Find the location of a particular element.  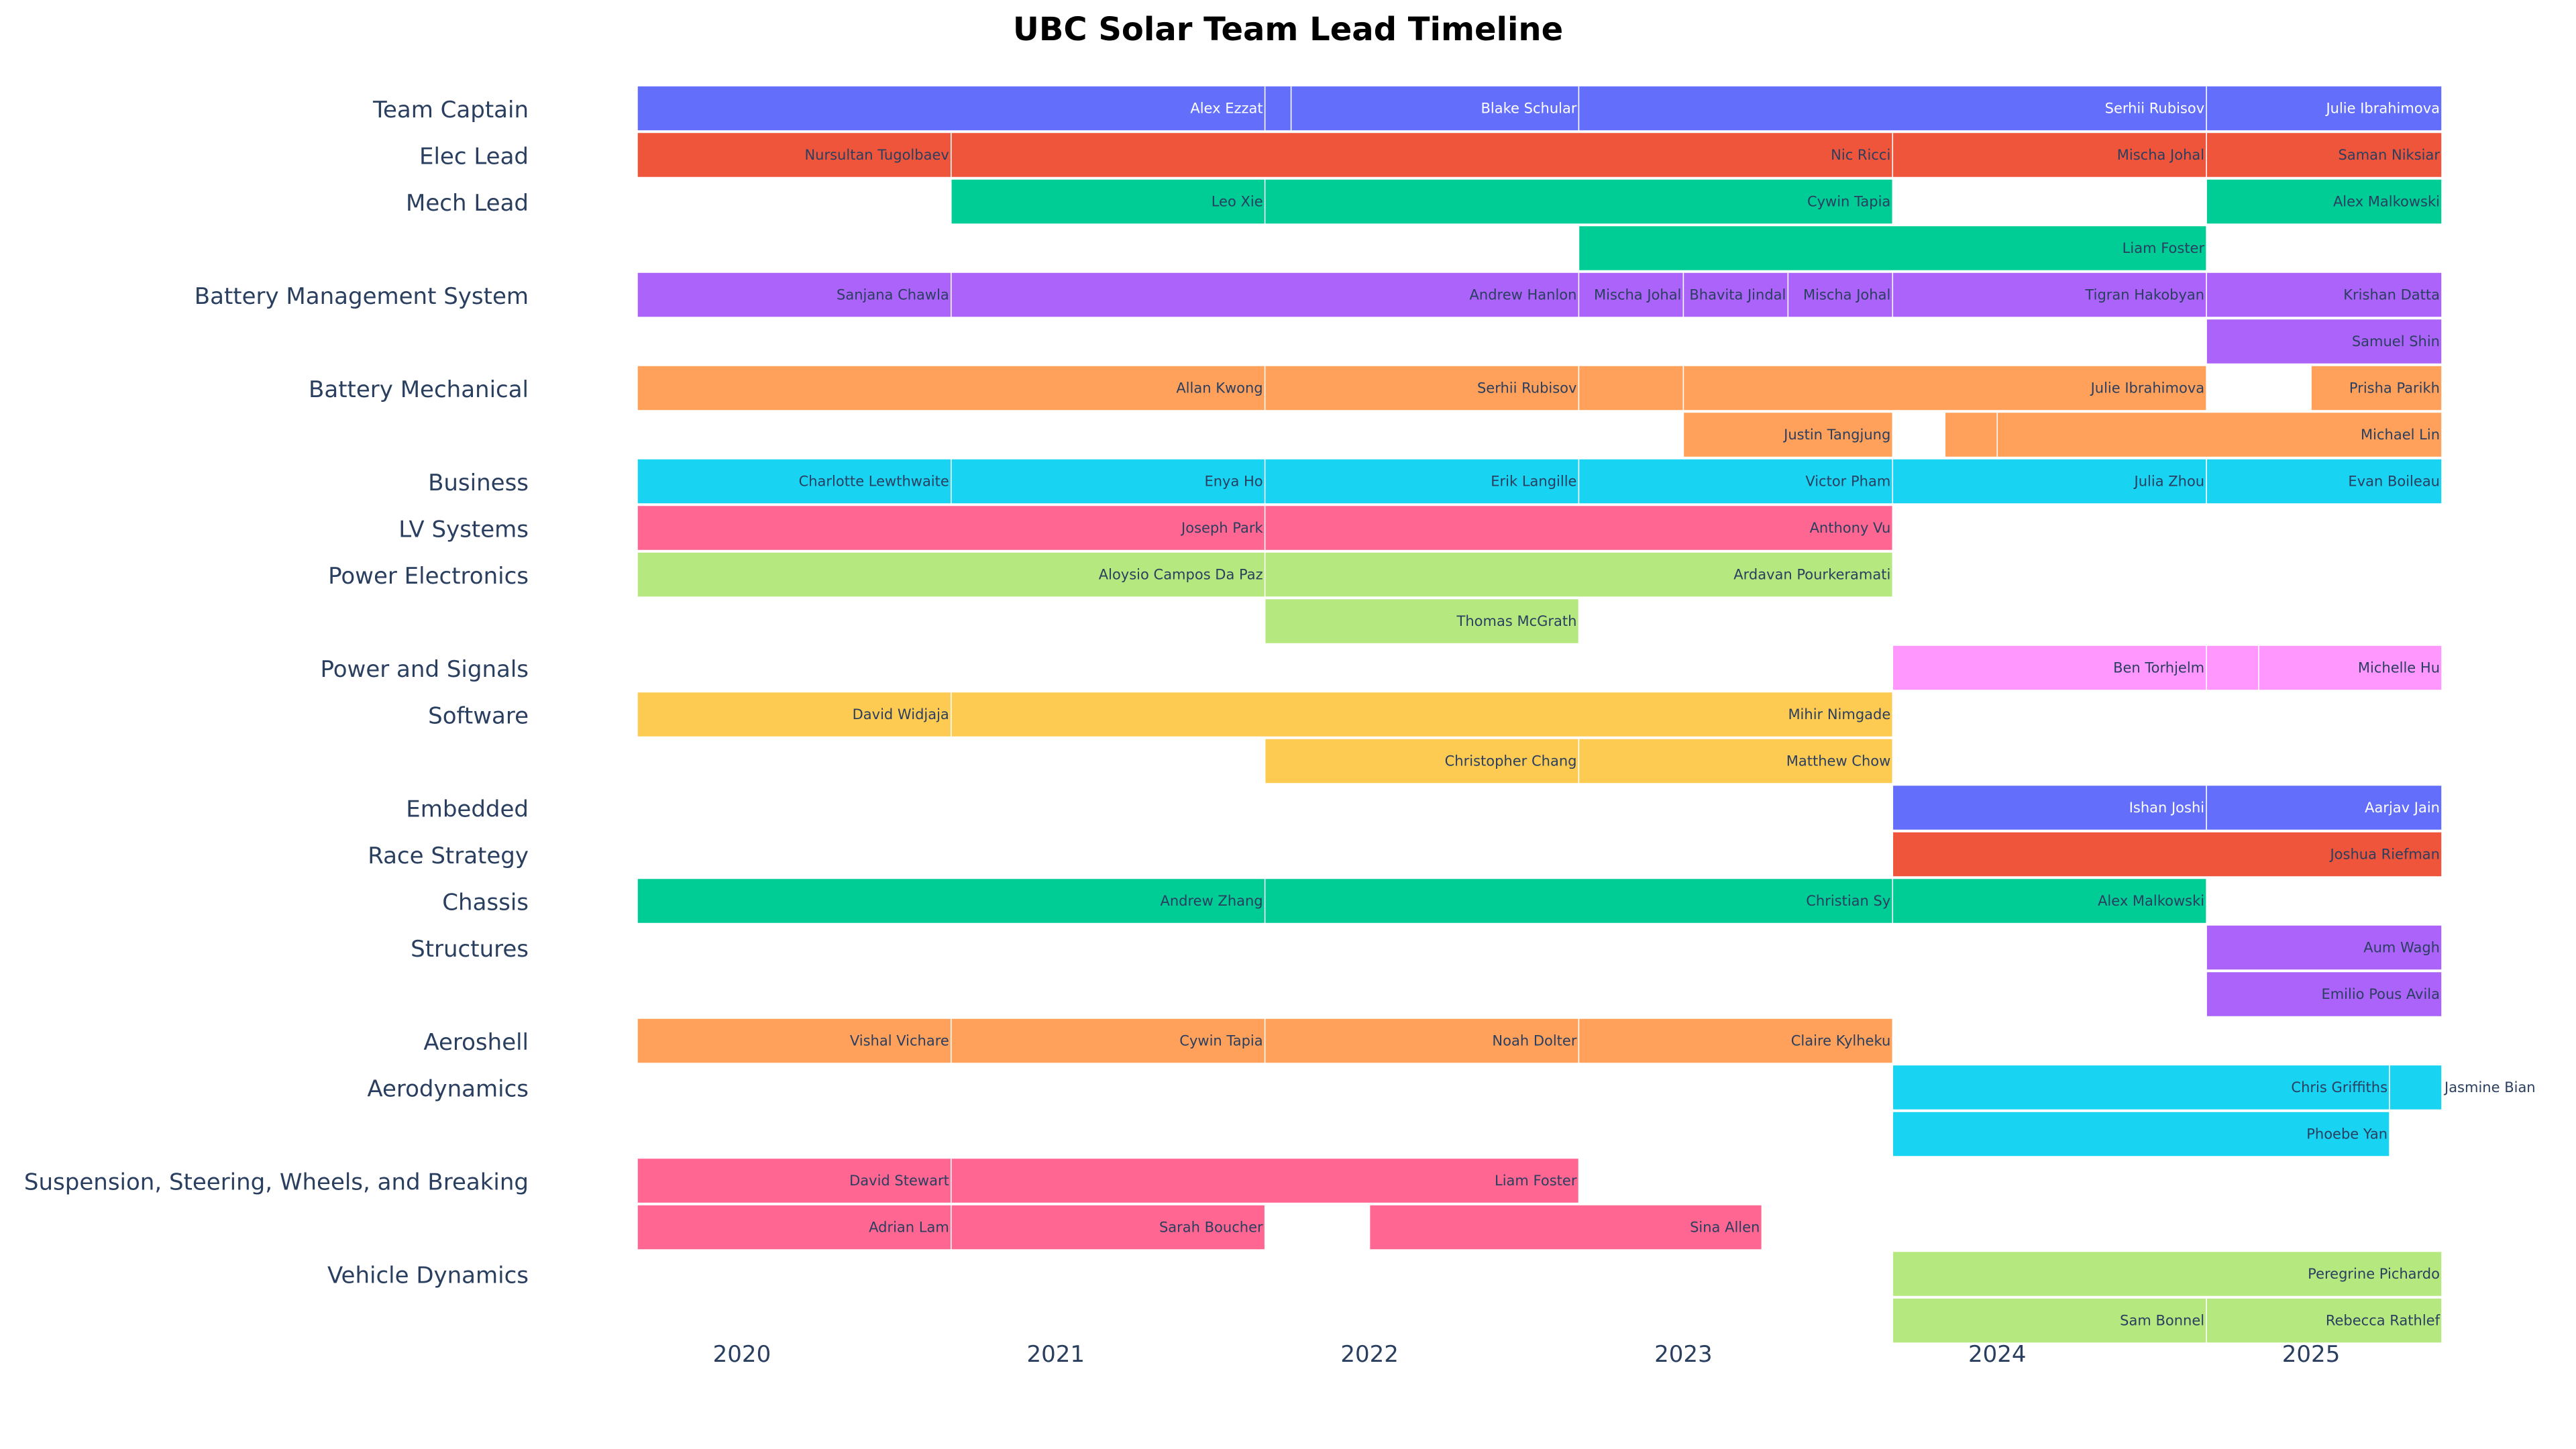

bar-label-ishan-joshi: Ishan Joshi is located at coordinates (2166, 808).